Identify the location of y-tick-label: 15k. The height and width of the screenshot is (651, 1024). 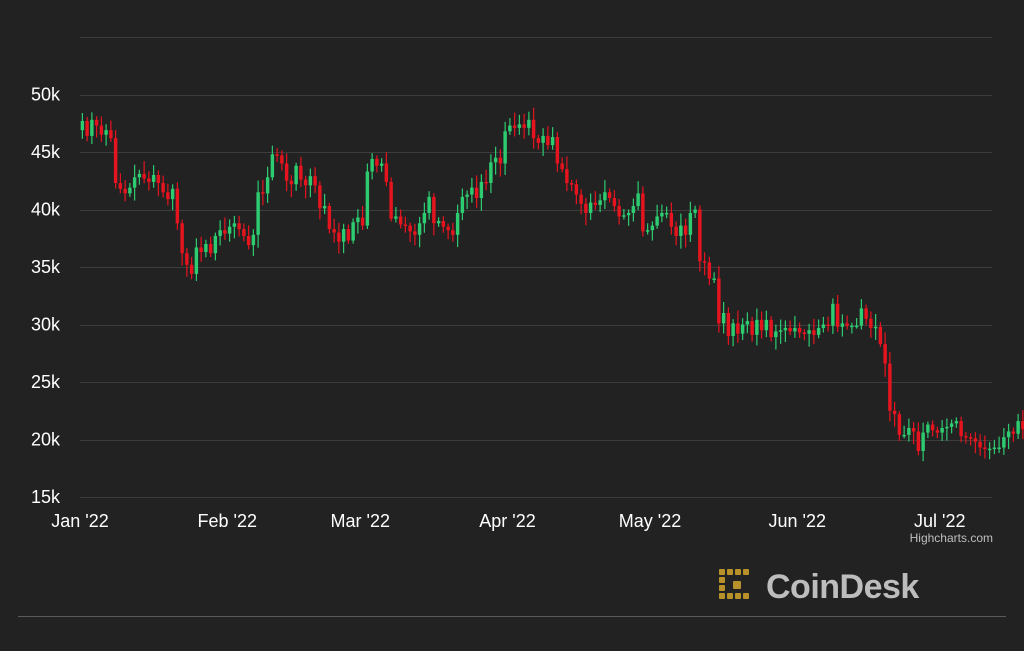
(46, 497).